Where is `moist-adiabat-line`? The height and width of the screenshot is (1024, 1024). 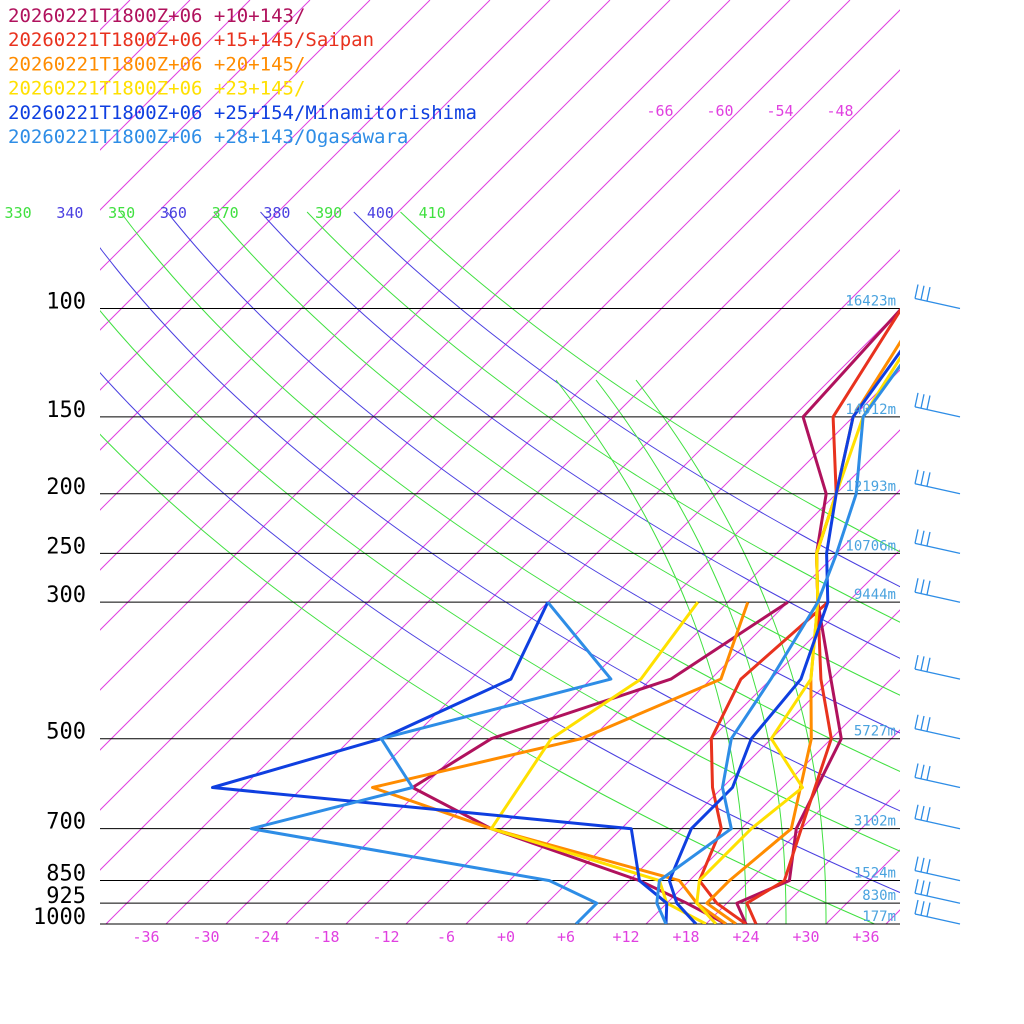
moist-adiabat-line is located at coordinates (691, 651).